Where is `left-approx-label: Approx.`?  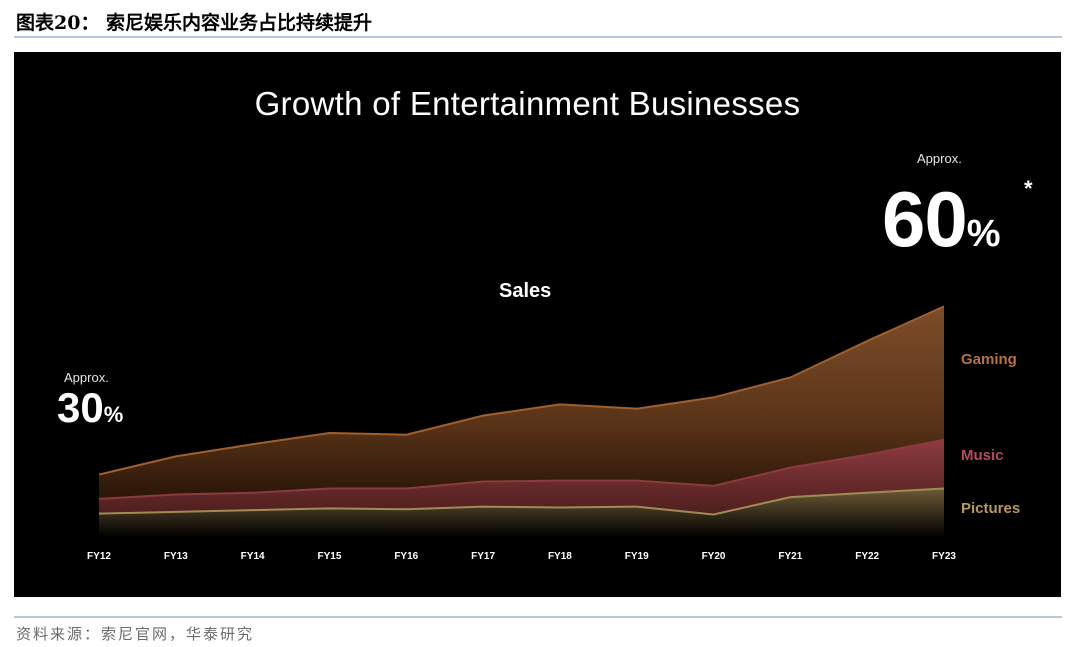 left-approx-label: Approx. is located at coordinates (86, 377).